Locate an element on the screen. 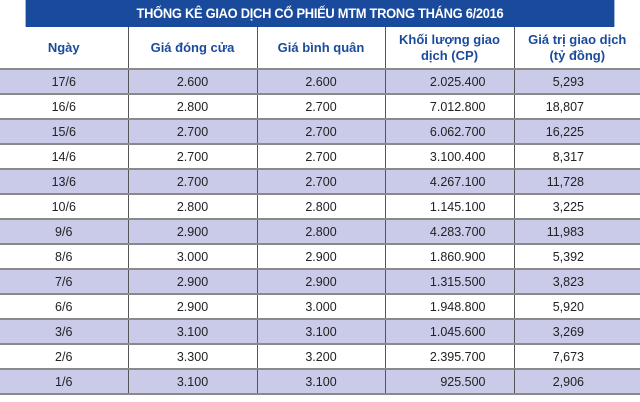 This screenshot has height=402, width=640. cell-trading-value: 5,293 is located at coordinates (576, 82).